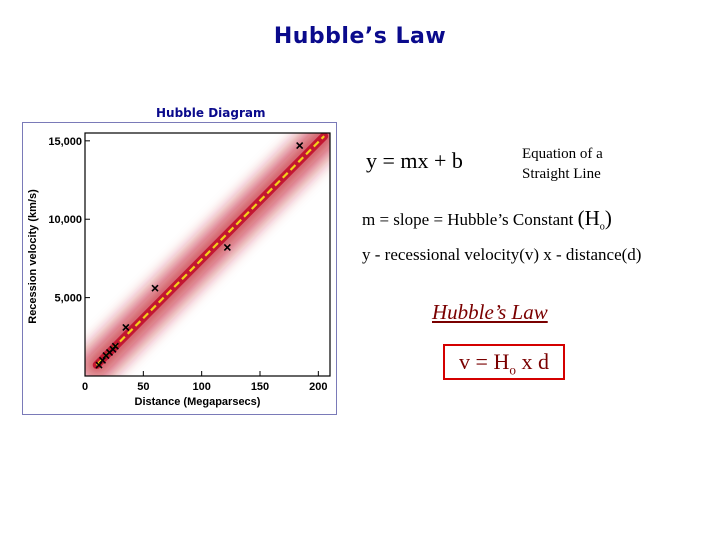  Describe the element at coordinates (143, 387) in the screenshot. I see `x-tick-label: 50` at that location.